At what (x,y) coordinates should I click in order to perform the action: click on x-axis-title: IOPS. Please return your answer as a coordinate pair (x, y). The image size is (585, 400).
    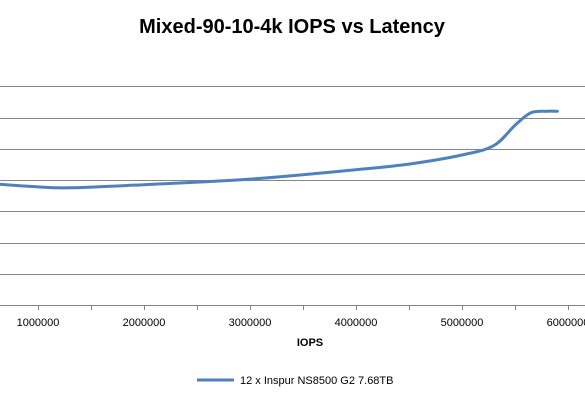
    Looking at the image, I should click on (310, 343).